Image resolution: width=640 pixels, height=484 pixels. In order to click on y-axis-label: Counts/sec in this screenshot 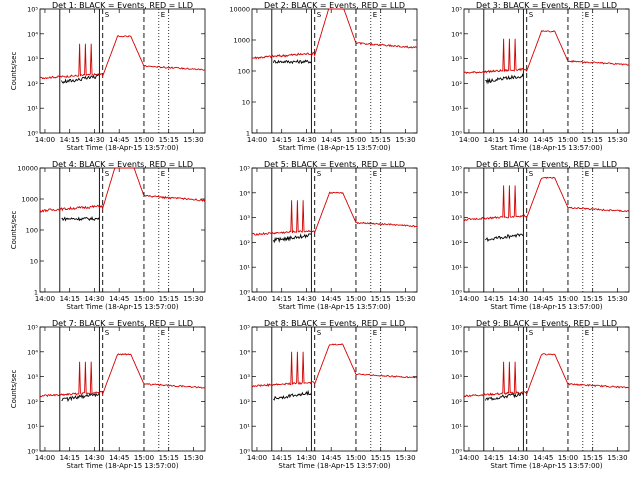, I will do `click(14, 389)`.